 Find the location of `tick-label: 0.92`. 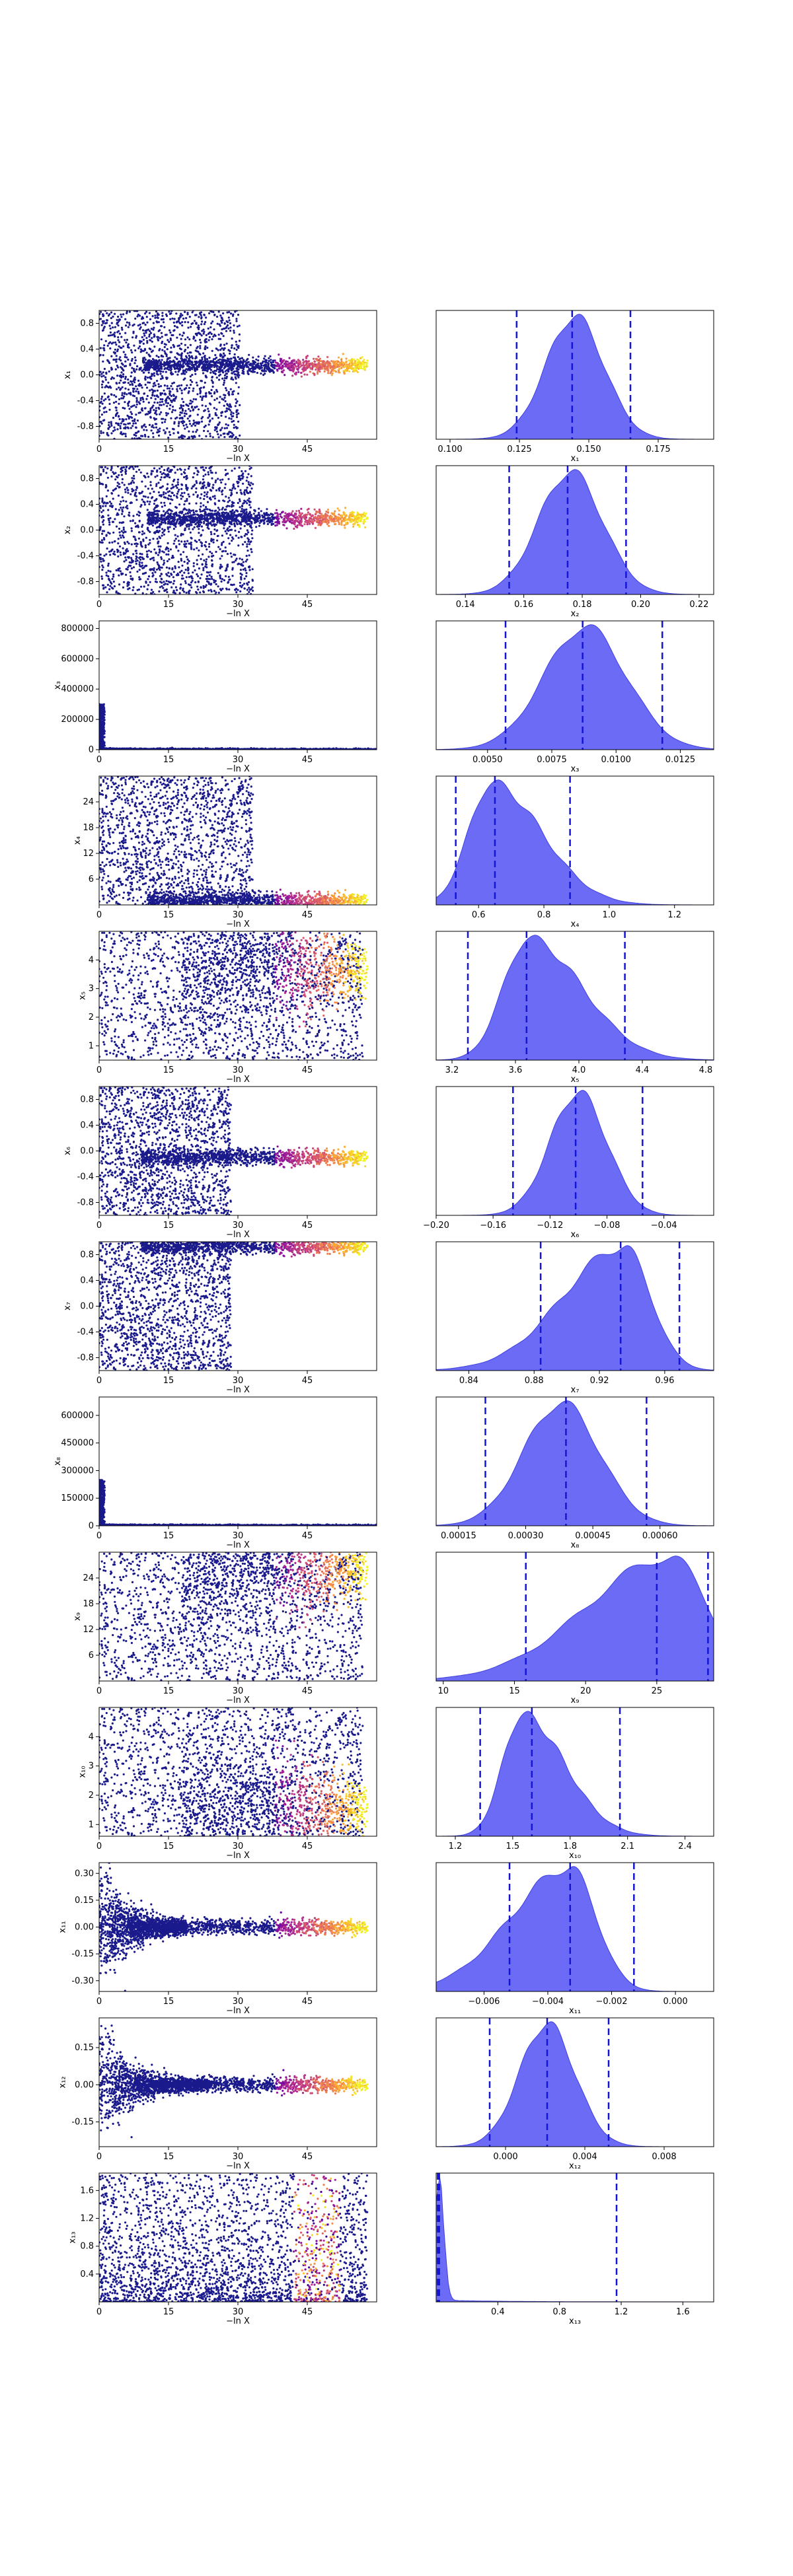

tick-label: 0.92 is located at coordinates (600, 1381).